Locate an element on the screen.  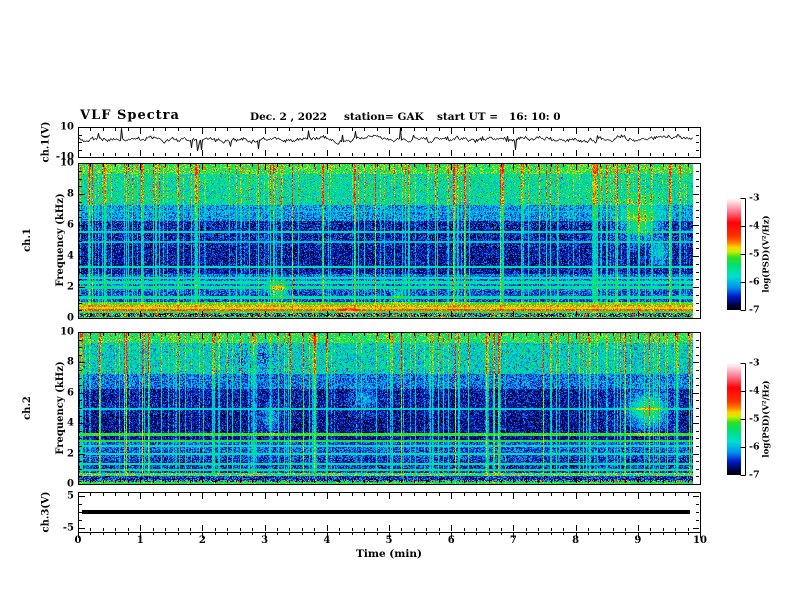
ch2-frequency-tick-label: 6 is located at coordinates (70, 393).